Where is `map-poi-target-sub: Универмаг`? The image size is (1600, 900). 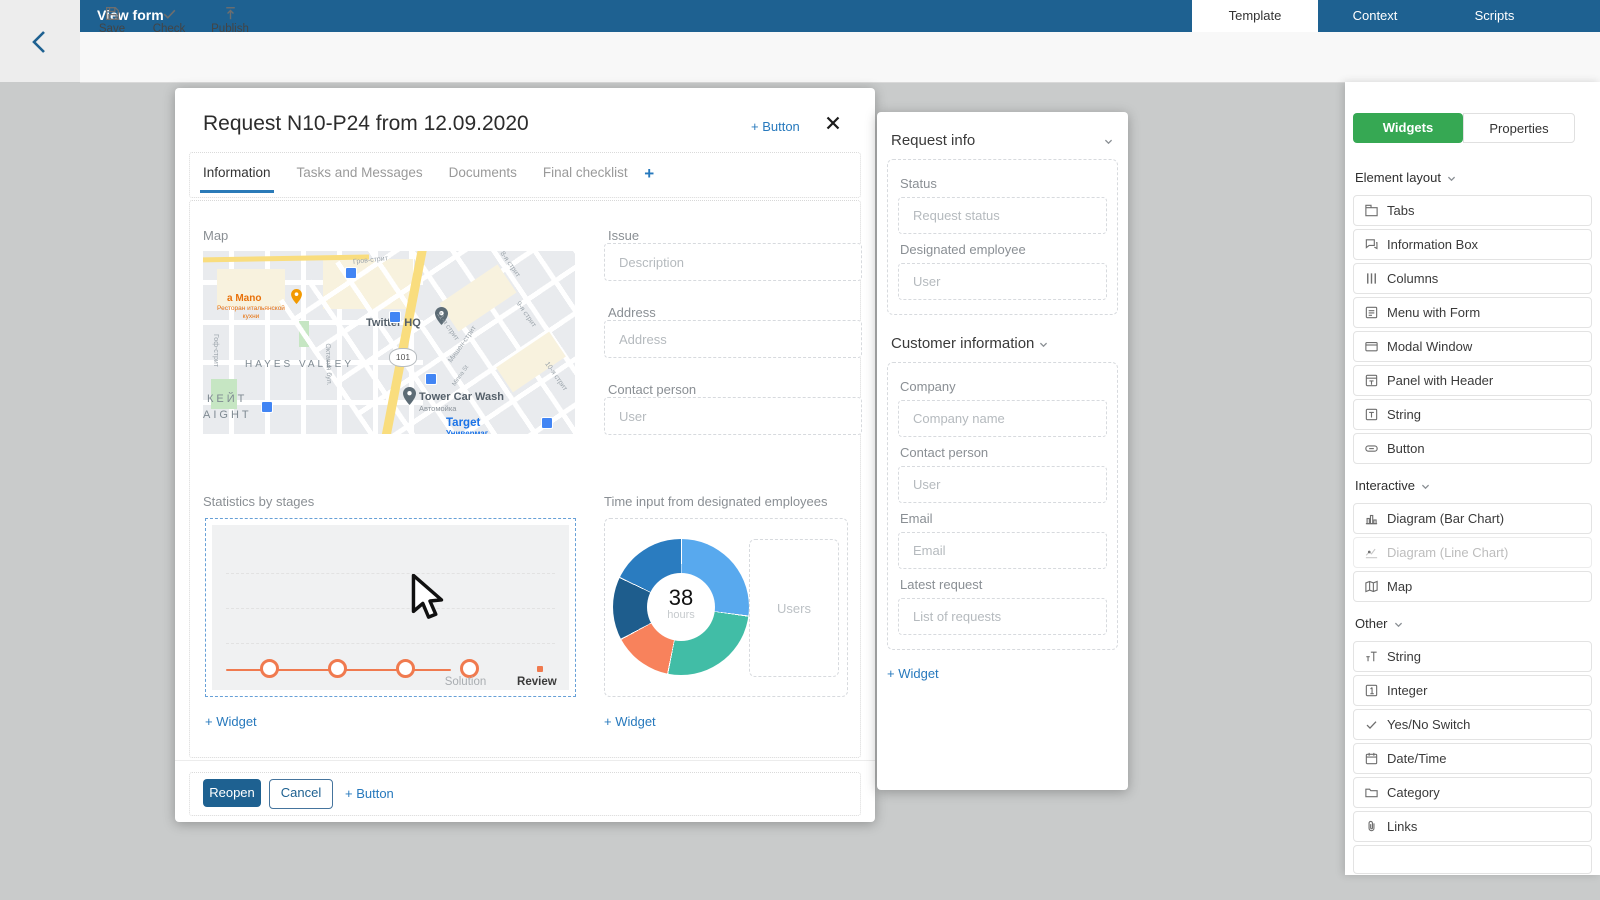 map-poi-target-sub: Универмаг is located at coordinates (467, 431).